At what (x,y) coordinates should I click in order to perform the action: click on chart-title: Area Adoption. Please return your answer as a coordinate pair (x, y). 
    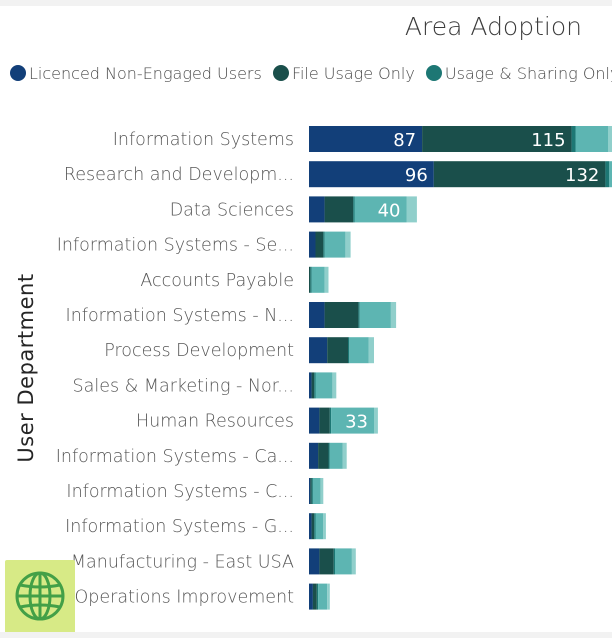
    Looking at the image, I should click on (493, 26).